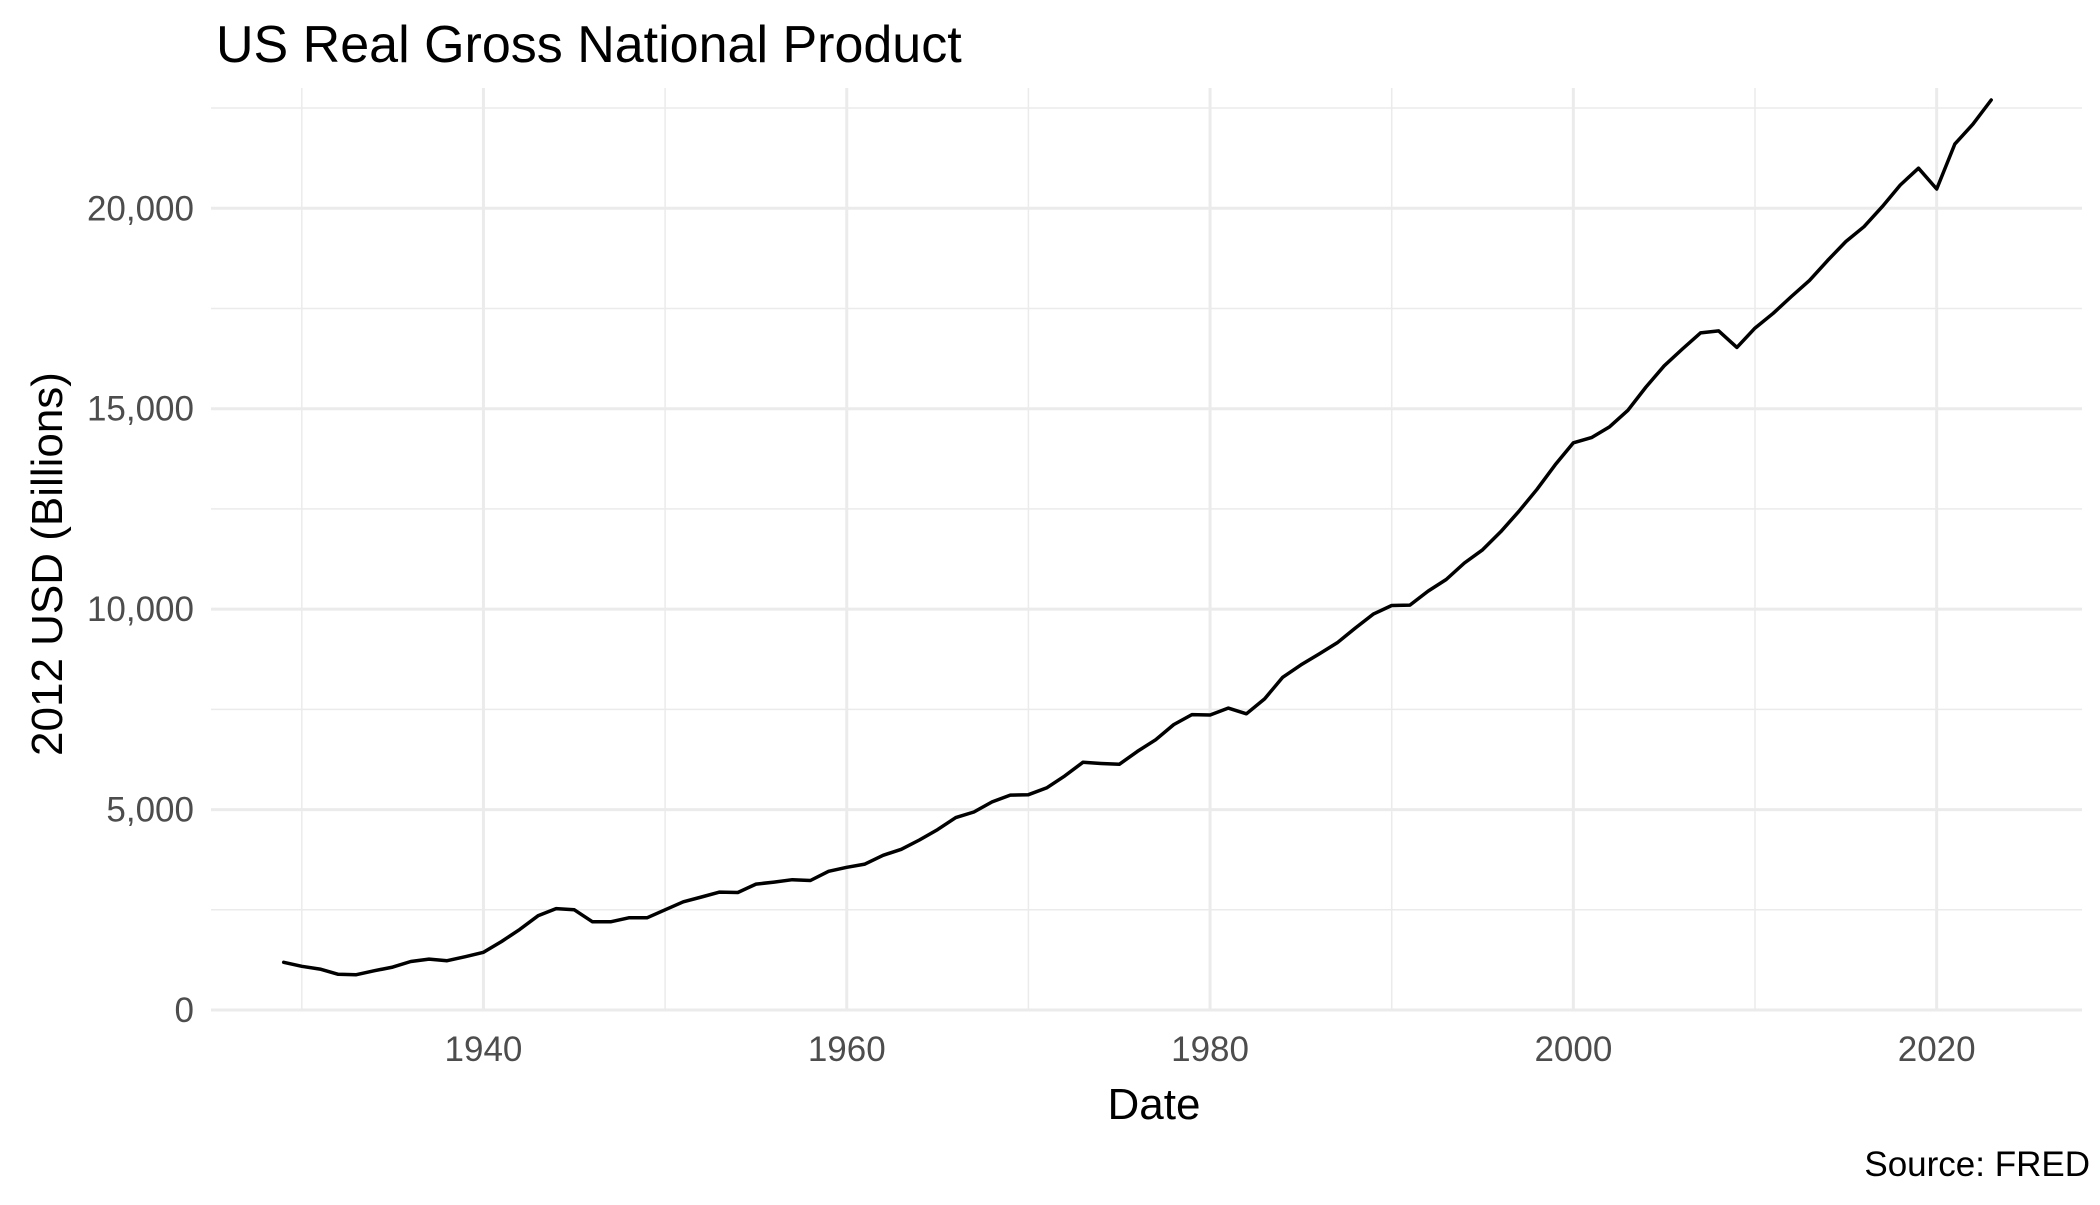 The image size is (2100, 1205). Describe the element at coordinates (140, 409) in the screenshot. I see `y-tick-label-3: 15,000` at that location.